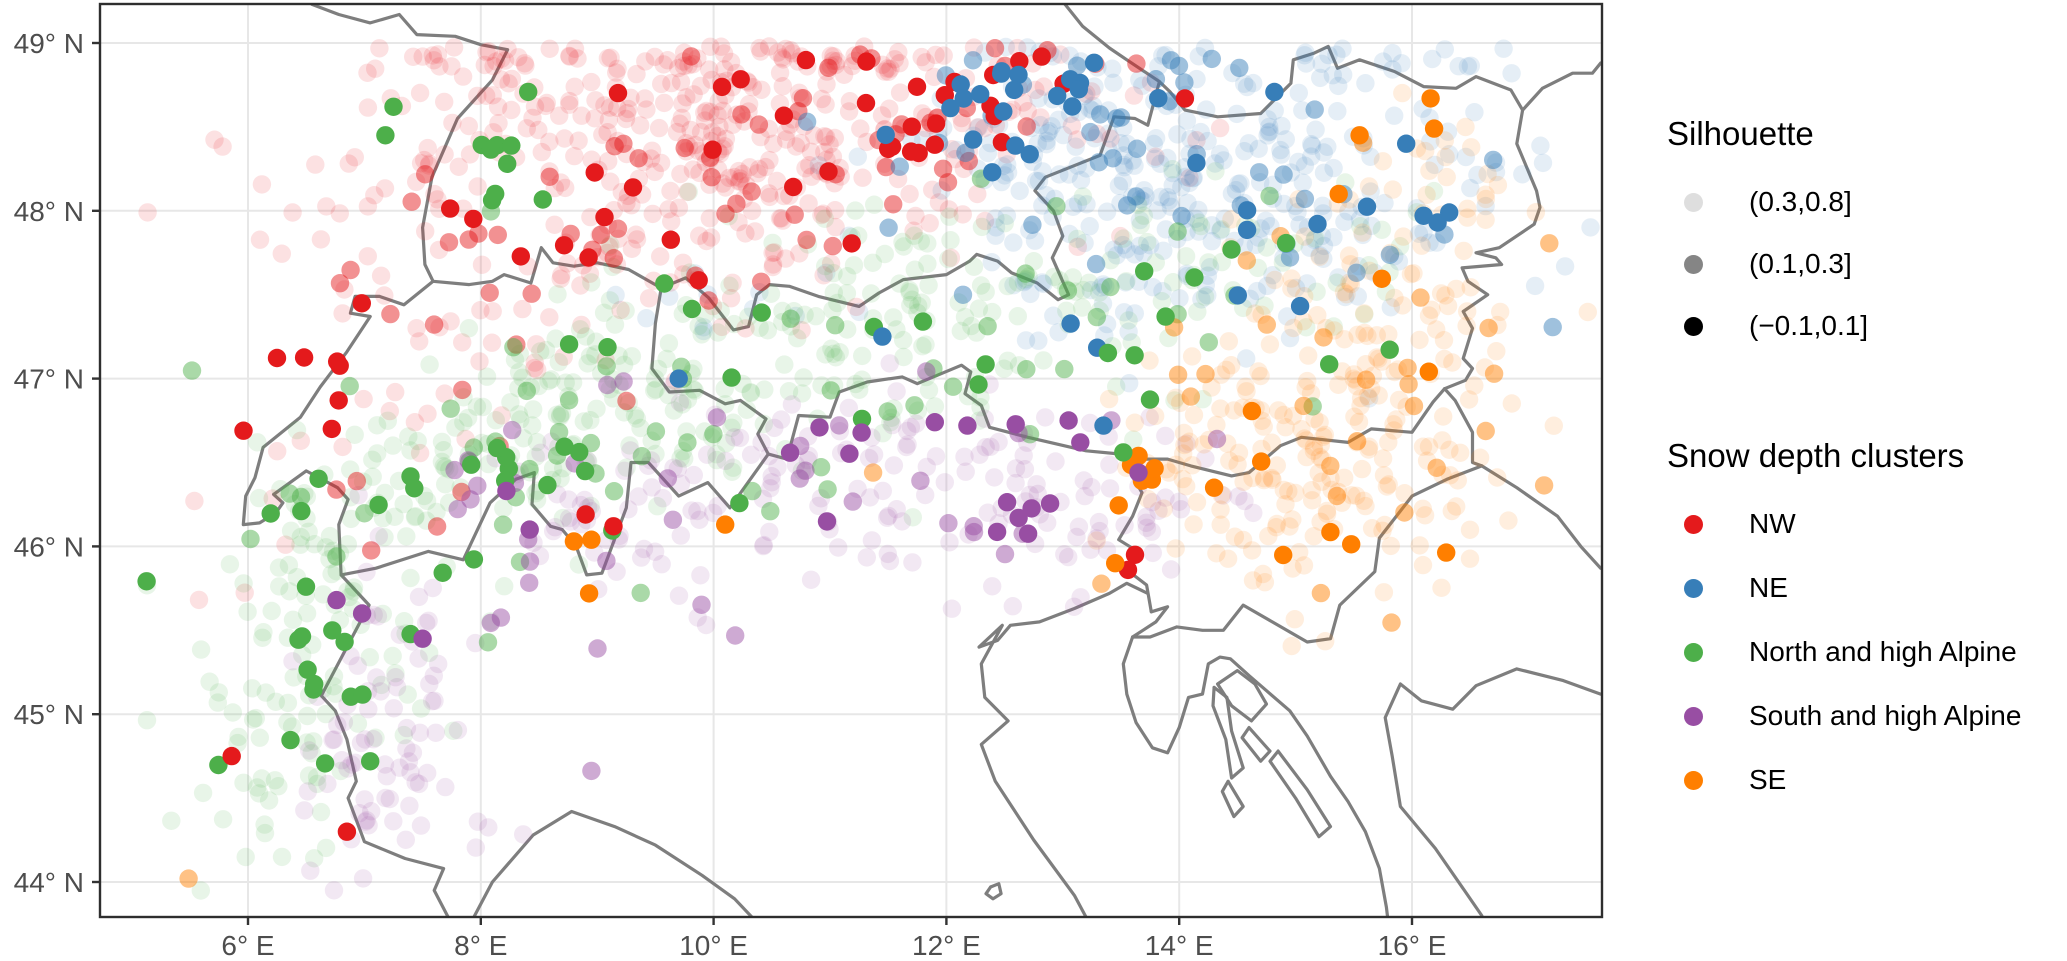 The width and height of the screenshot is (2067, 961). What do you see at coordinates (49, 463) in the screenshot?
I see `y-axis-tick-labels: 49° N48° N47° N46° N45° N44° N` at bounding box center [49, 463].